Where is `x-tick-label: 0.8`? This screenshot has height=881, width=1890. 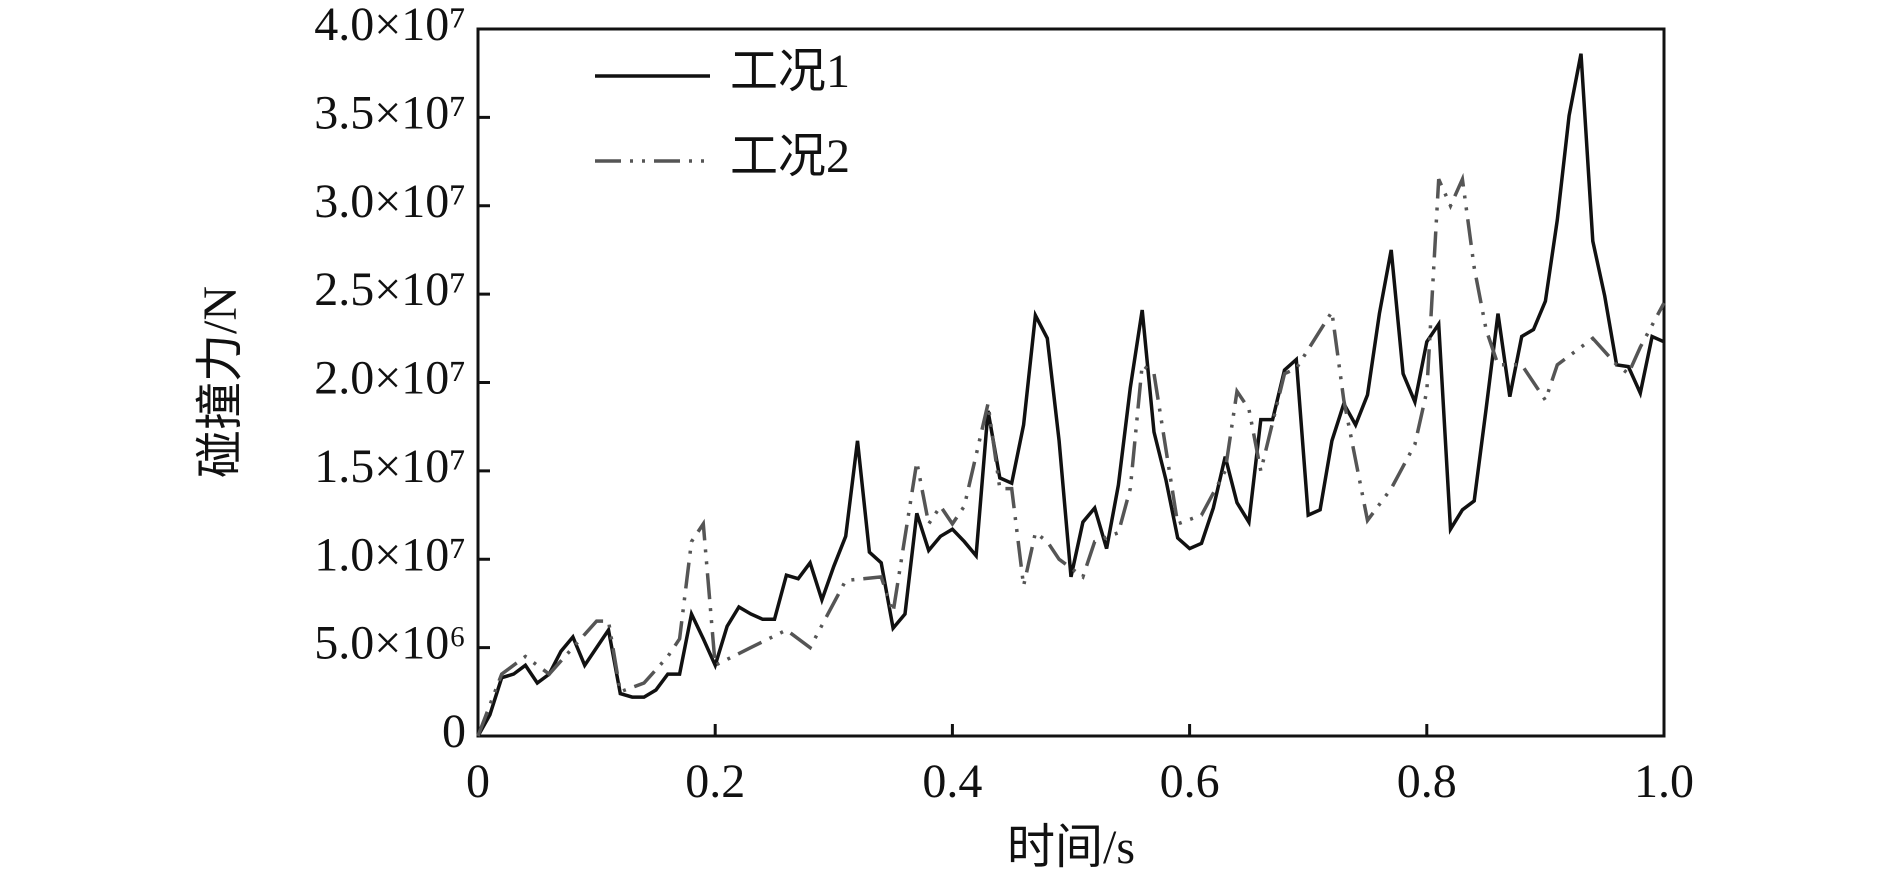
x-tick-label: 0.8 is located at coordinates (1427, 781).